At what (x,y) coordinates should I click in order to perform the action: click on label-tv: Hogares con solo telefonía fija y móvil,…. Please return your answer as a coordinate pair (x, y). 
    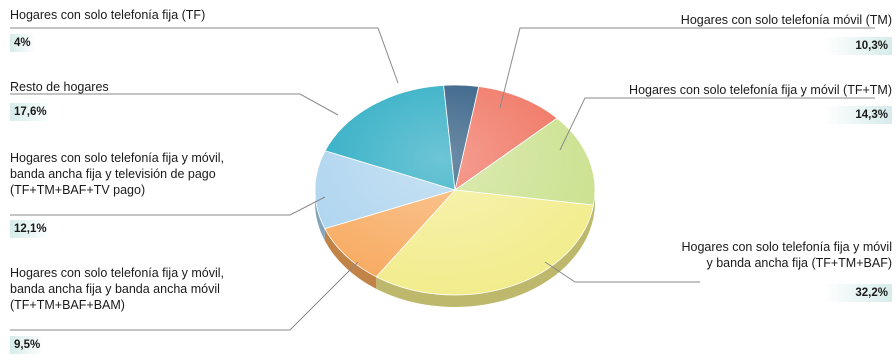
    Looking at the image, I should click on (117, 174).